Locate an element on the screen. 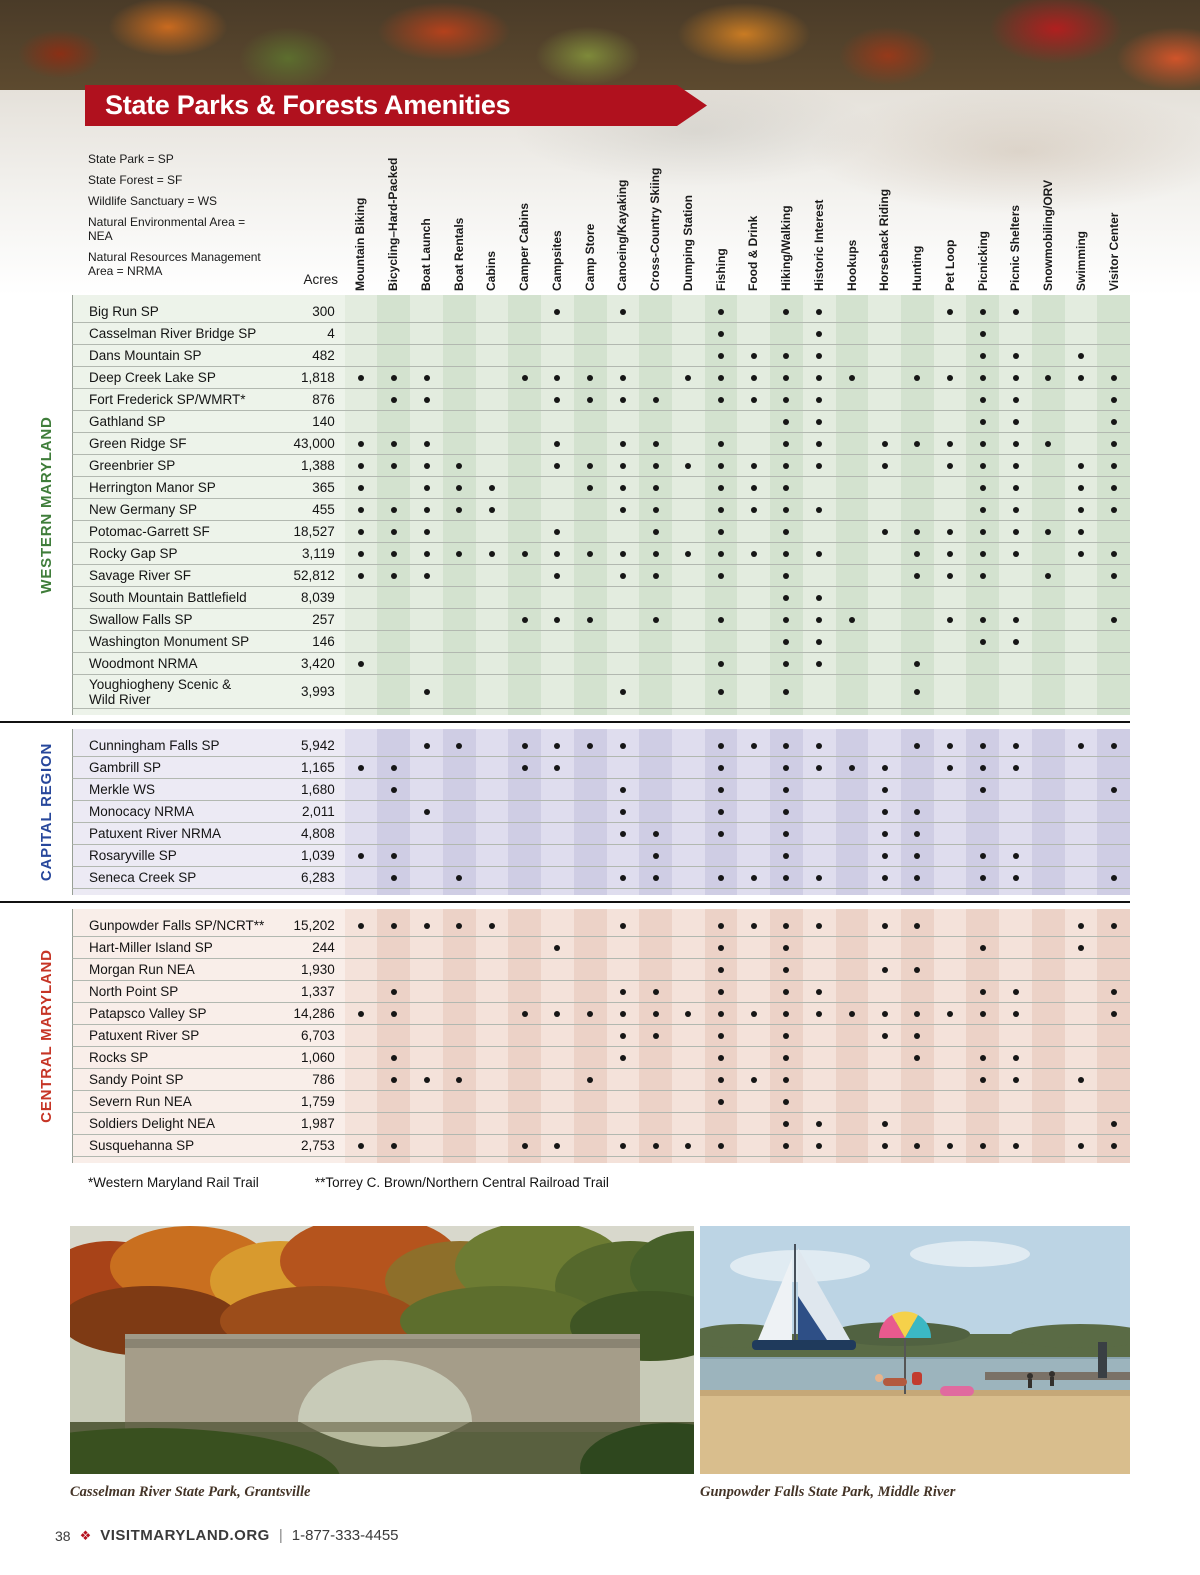 The image size is (1200, 1575). table-row: Herrington Manor SP 365 is located at coordinates (601, 488).